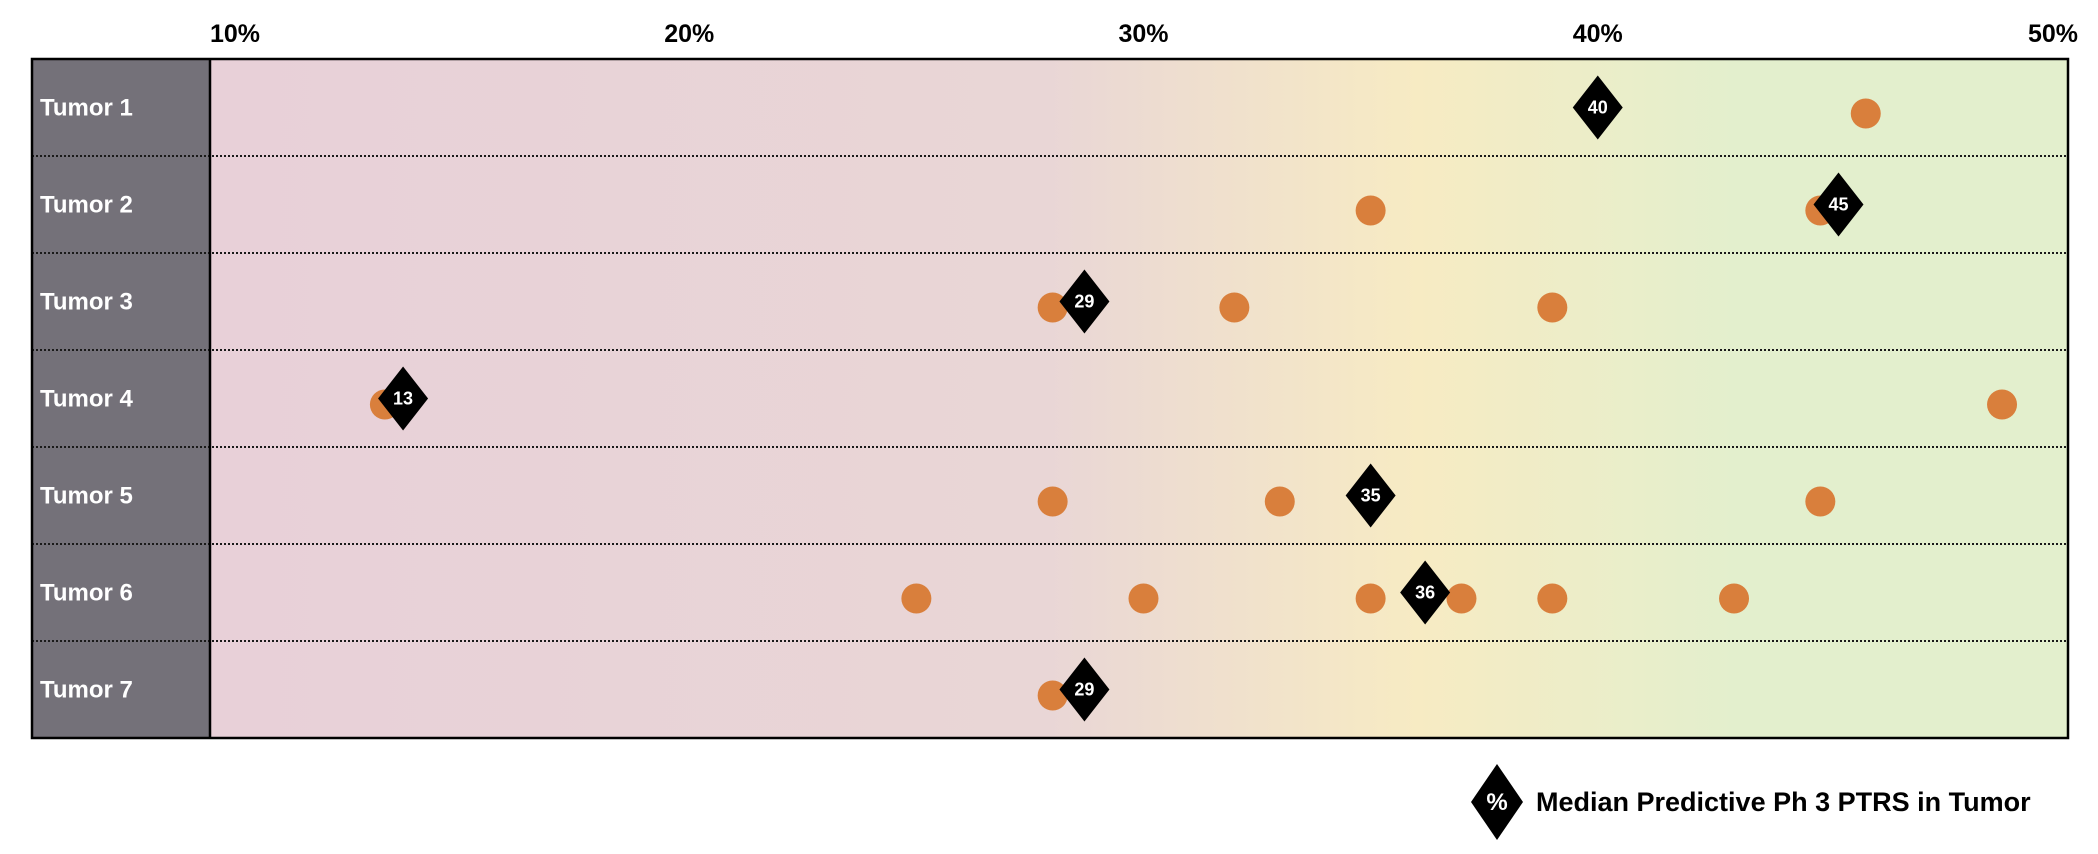 The image size is (2098, 854). I want to click on row-label: Tumor 7, so click(86, 690).